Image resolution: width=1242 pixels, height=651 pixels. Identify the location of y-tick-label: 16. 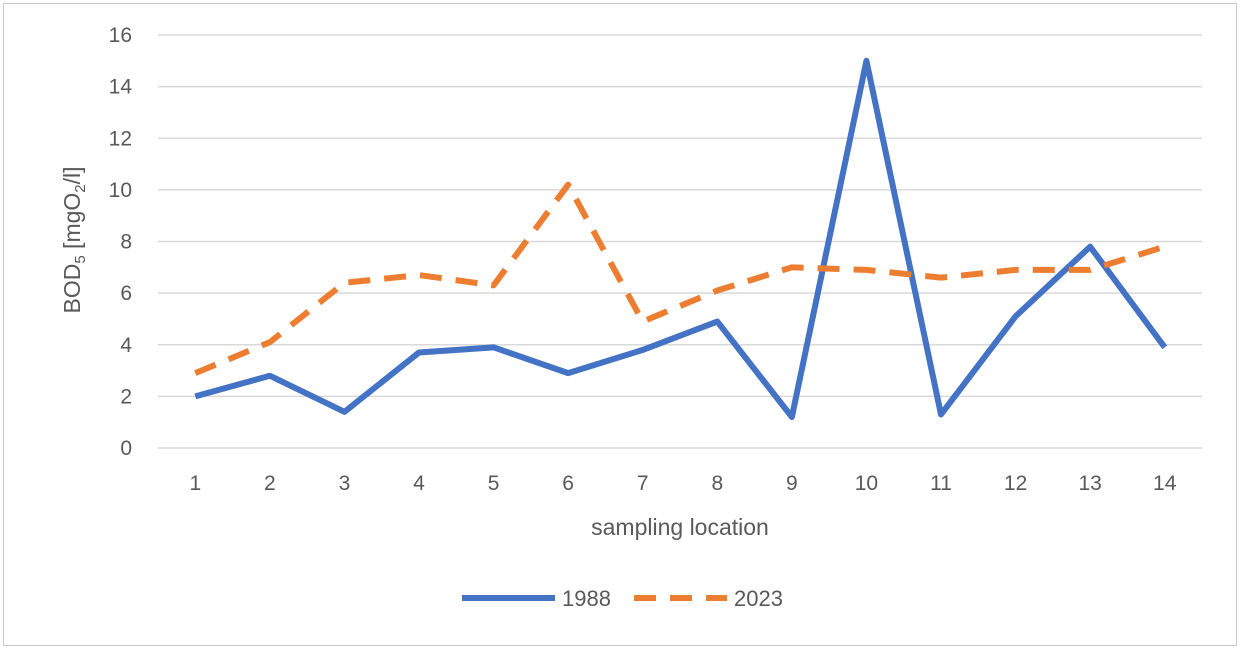
(120, 35).